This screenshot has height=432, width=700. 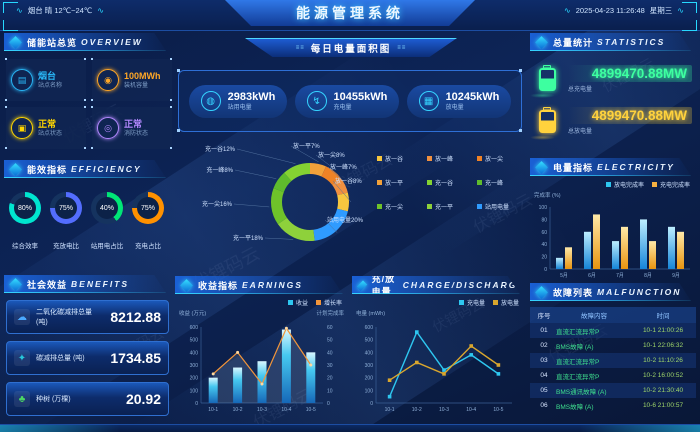 I want to click on daily-banner: ≡≡ 每日电量面积图 ≡≡, so click(x=351, y=47).